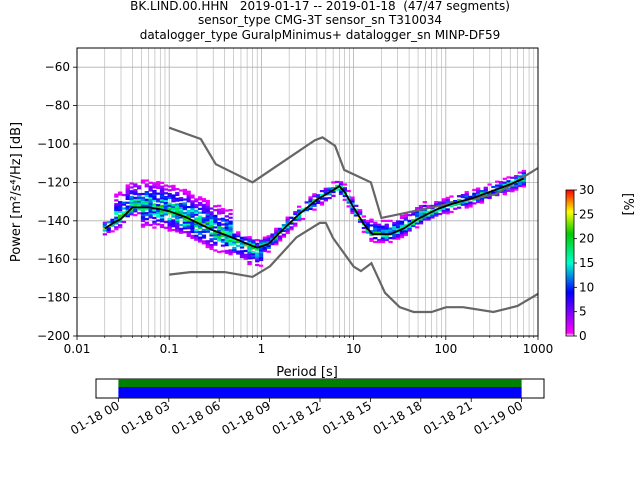 This screenshot has height=480, width=640. Describe the element at coordinates (347, 417) in the screenshot. I see `coverage-tick-label: 01-18 15` at that location.